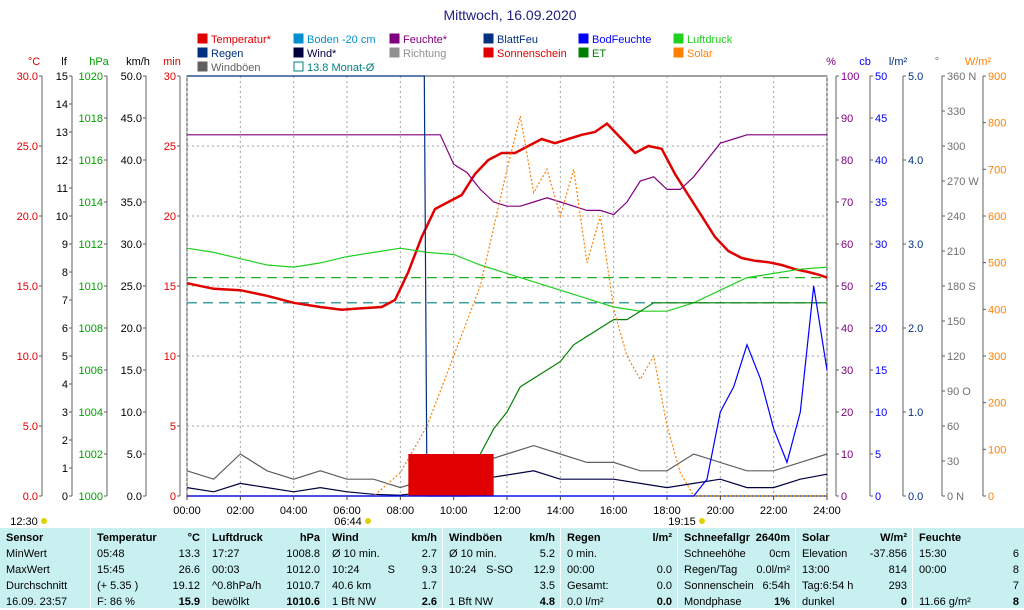 Image resolution: width=1024 pixels, height=610 pixels. I want to click on stats-row: Sonnenschein 6:54h, so click(737, 586).